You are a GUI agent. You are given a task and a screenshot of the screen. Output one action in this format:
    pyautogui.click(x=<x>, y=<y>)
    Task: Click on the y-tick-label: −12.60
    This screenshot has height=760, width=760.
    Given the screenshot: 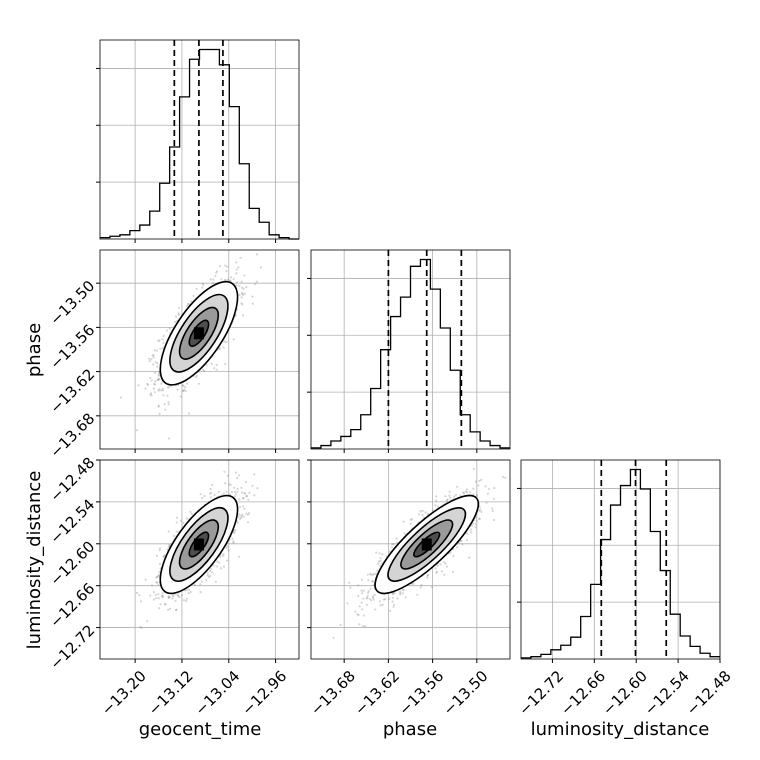 What is the action you would take?
    pyautogui.click(x=72, y=563)
    